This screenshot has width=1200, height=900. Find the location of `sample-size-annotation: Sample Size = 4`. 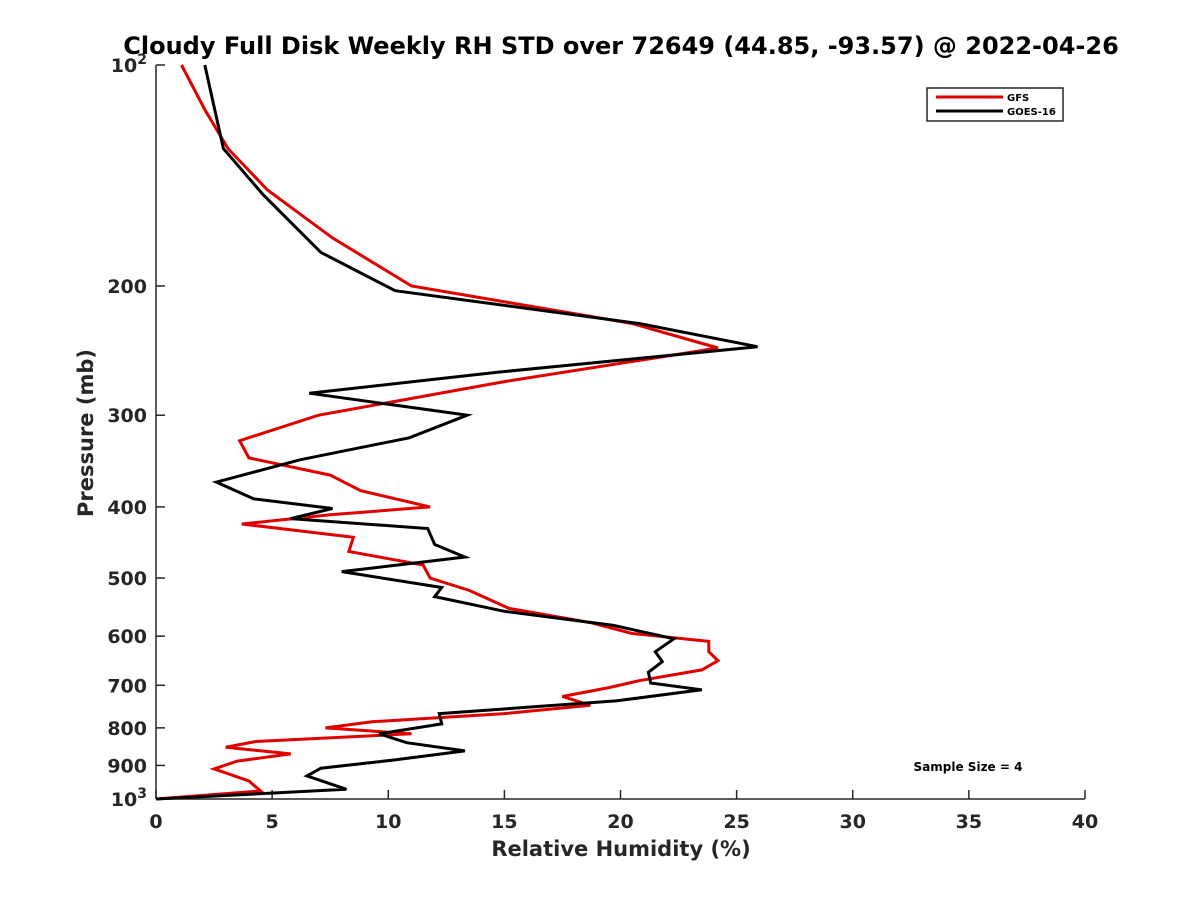

sample-size-annotation: Sample Size = 4 is located at coordinates (968, 767).